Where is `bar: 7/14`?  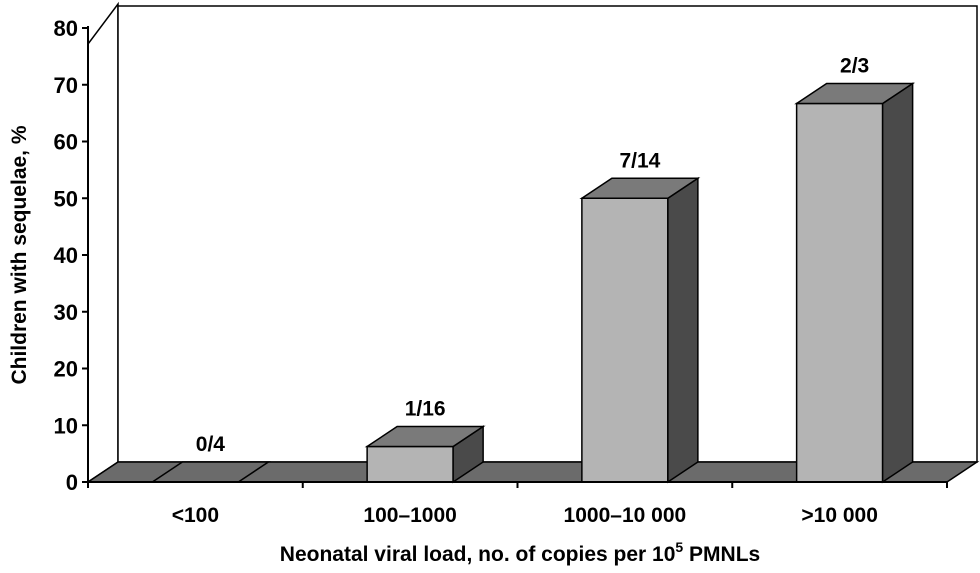
bar: 7/14 is located at coordinates (640, 316).